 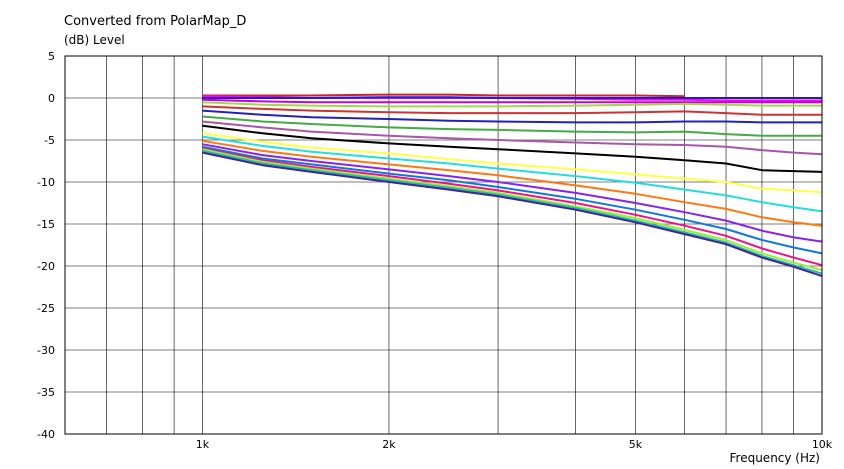 What do you see at coordinates (46, 434) in the screenshot?
I see `y-tick-label: -40` at bounding box center [46, 434].